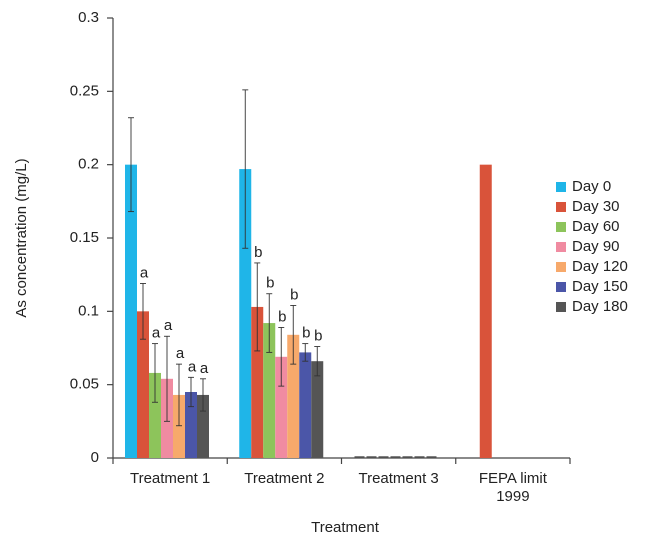 The image size is (653, 549). I want to click on legend-label: Day 30, so click(596, 206).